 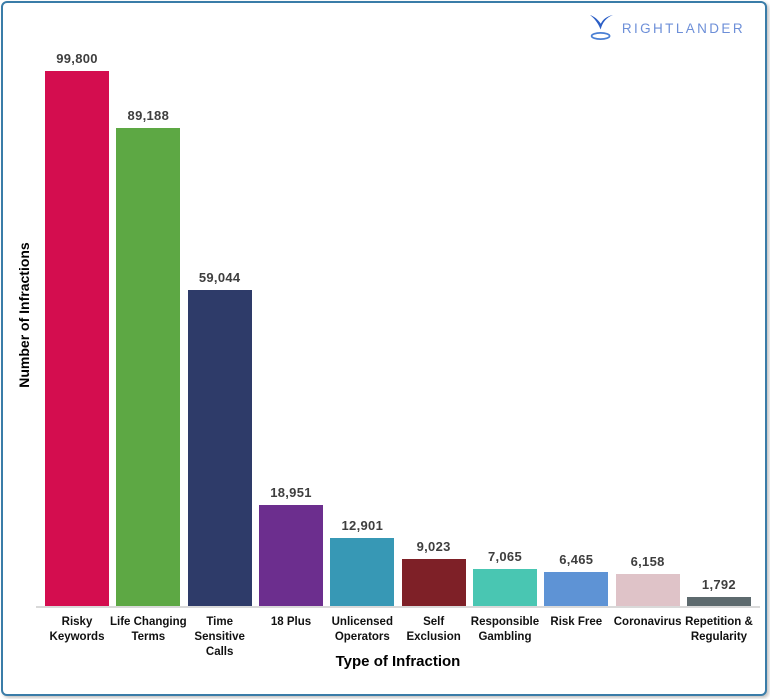 I want to click on rightlander-bird-icon, so click(x=601, y=27).